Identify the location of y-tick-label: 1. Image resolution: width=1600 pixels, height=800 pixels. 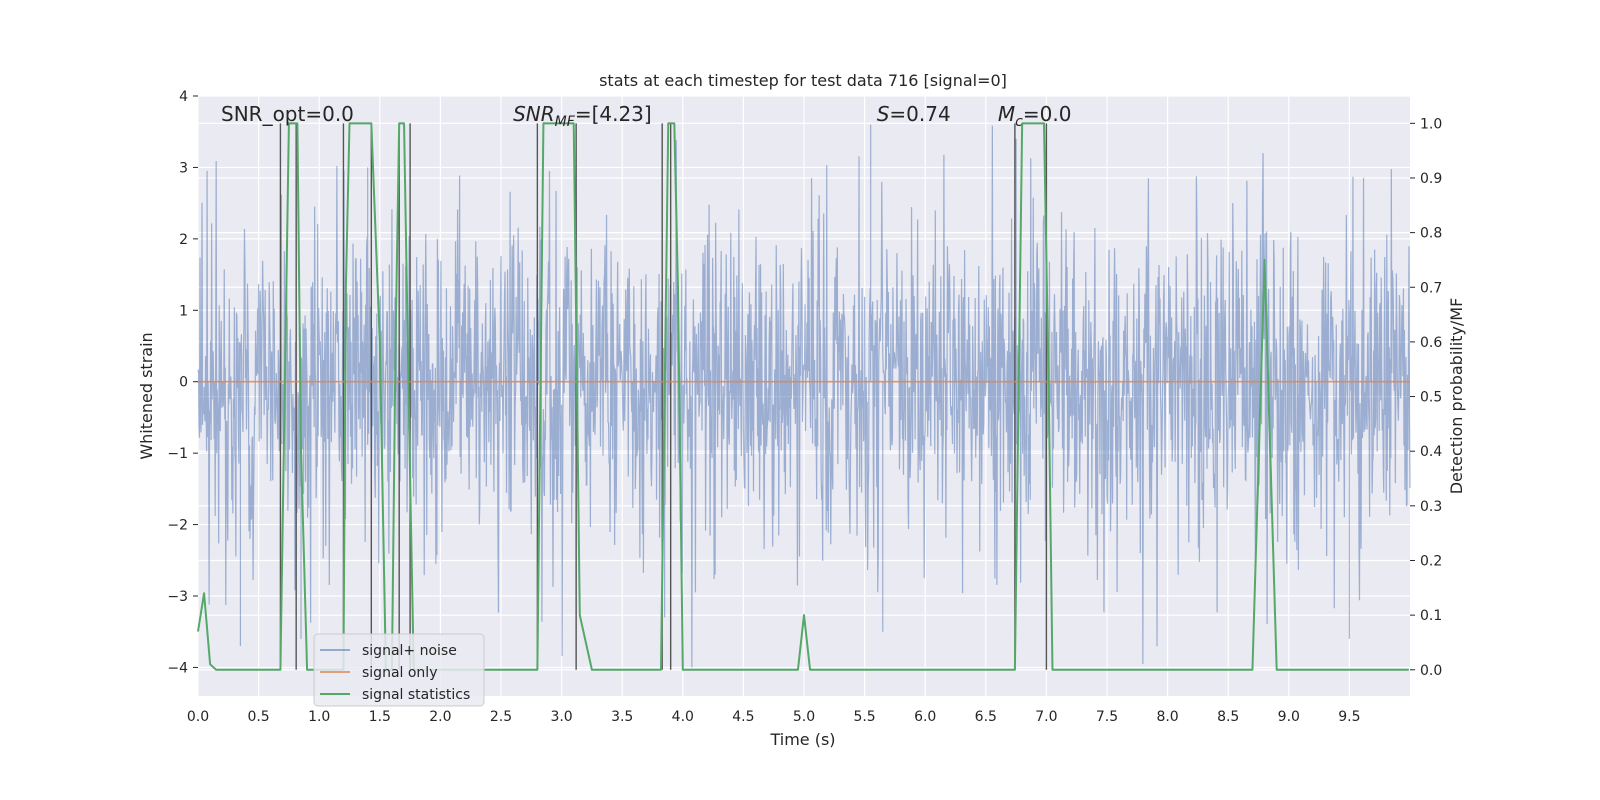
(183, 311).